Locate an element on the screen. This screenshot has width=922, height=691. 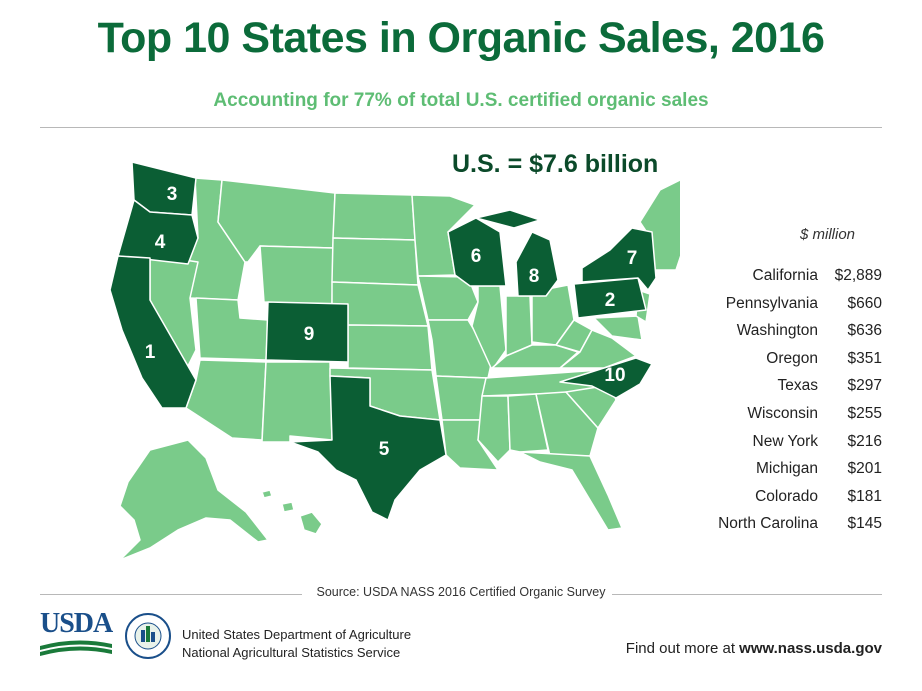
table-row: Pennsylvania $660 is located at coordinates (784, 304).